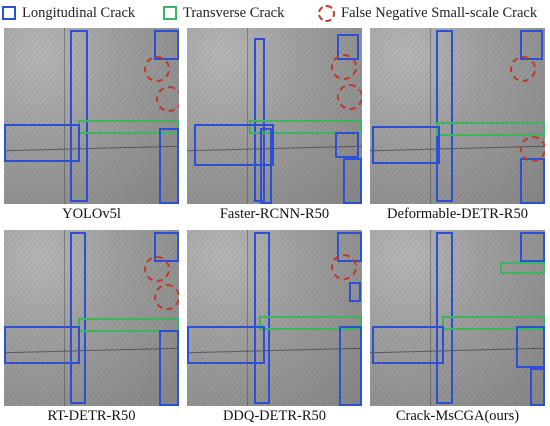 The image size is (550, 426). I want to click on transverse-swatch-icon, so click(170, 13).